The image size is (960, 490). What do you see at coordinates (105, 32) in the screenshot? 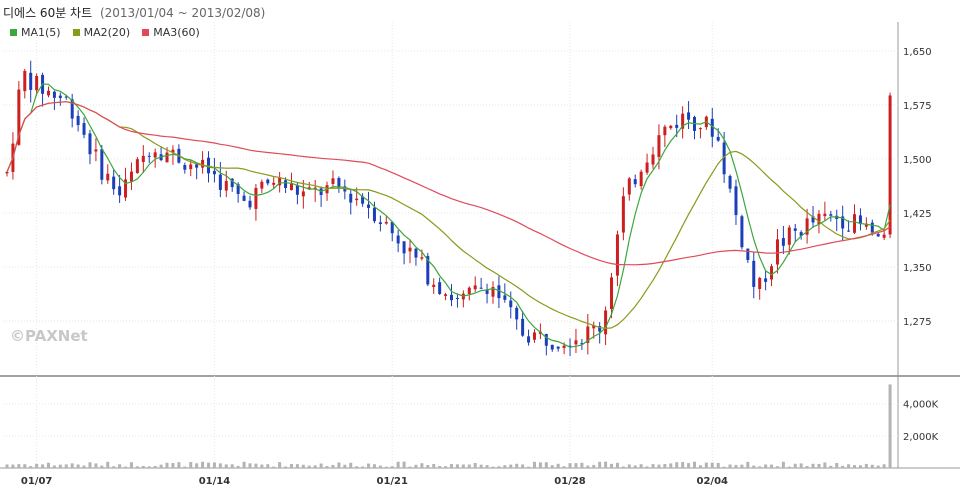
I see `legend: MA1(5) MA2(20) MA3(60)` at bounding box center [105, 32].